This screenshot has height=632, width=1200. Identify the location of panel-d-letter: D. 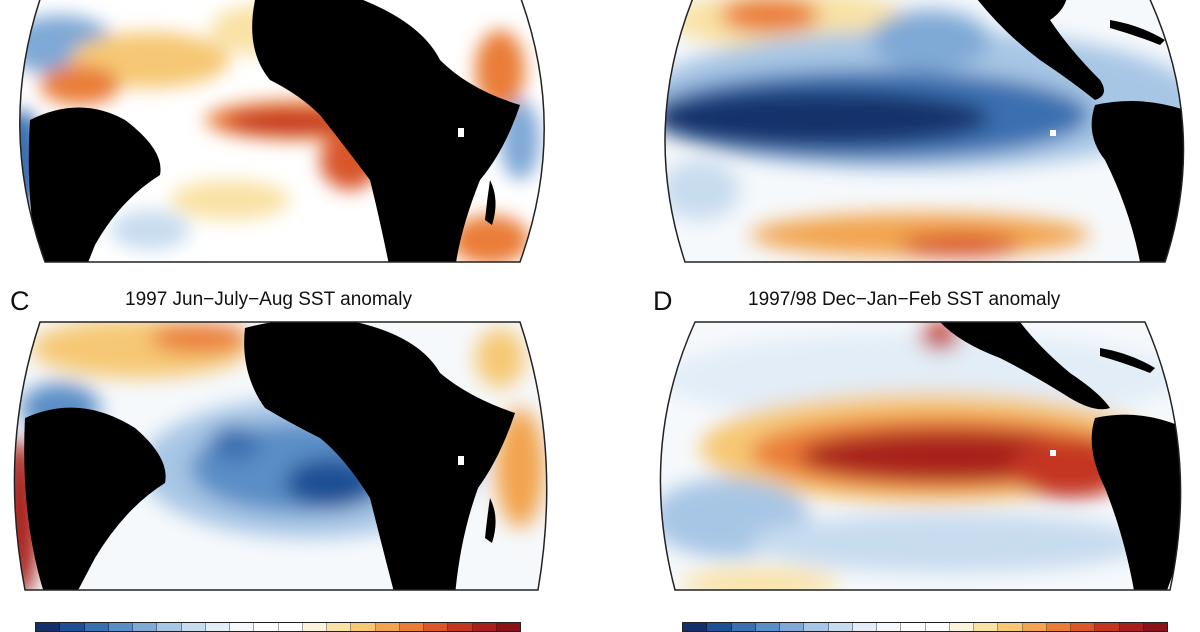
(663, 301).